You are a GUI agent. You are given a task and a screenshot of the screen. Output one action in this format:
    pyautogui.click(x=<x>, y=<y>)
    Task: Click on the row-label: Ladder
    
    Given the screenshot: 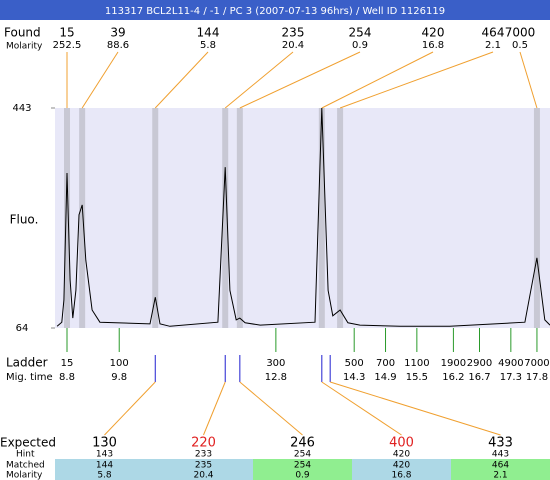 What is the action you would take?
    pyautogui.click(x=27, y=363)
    